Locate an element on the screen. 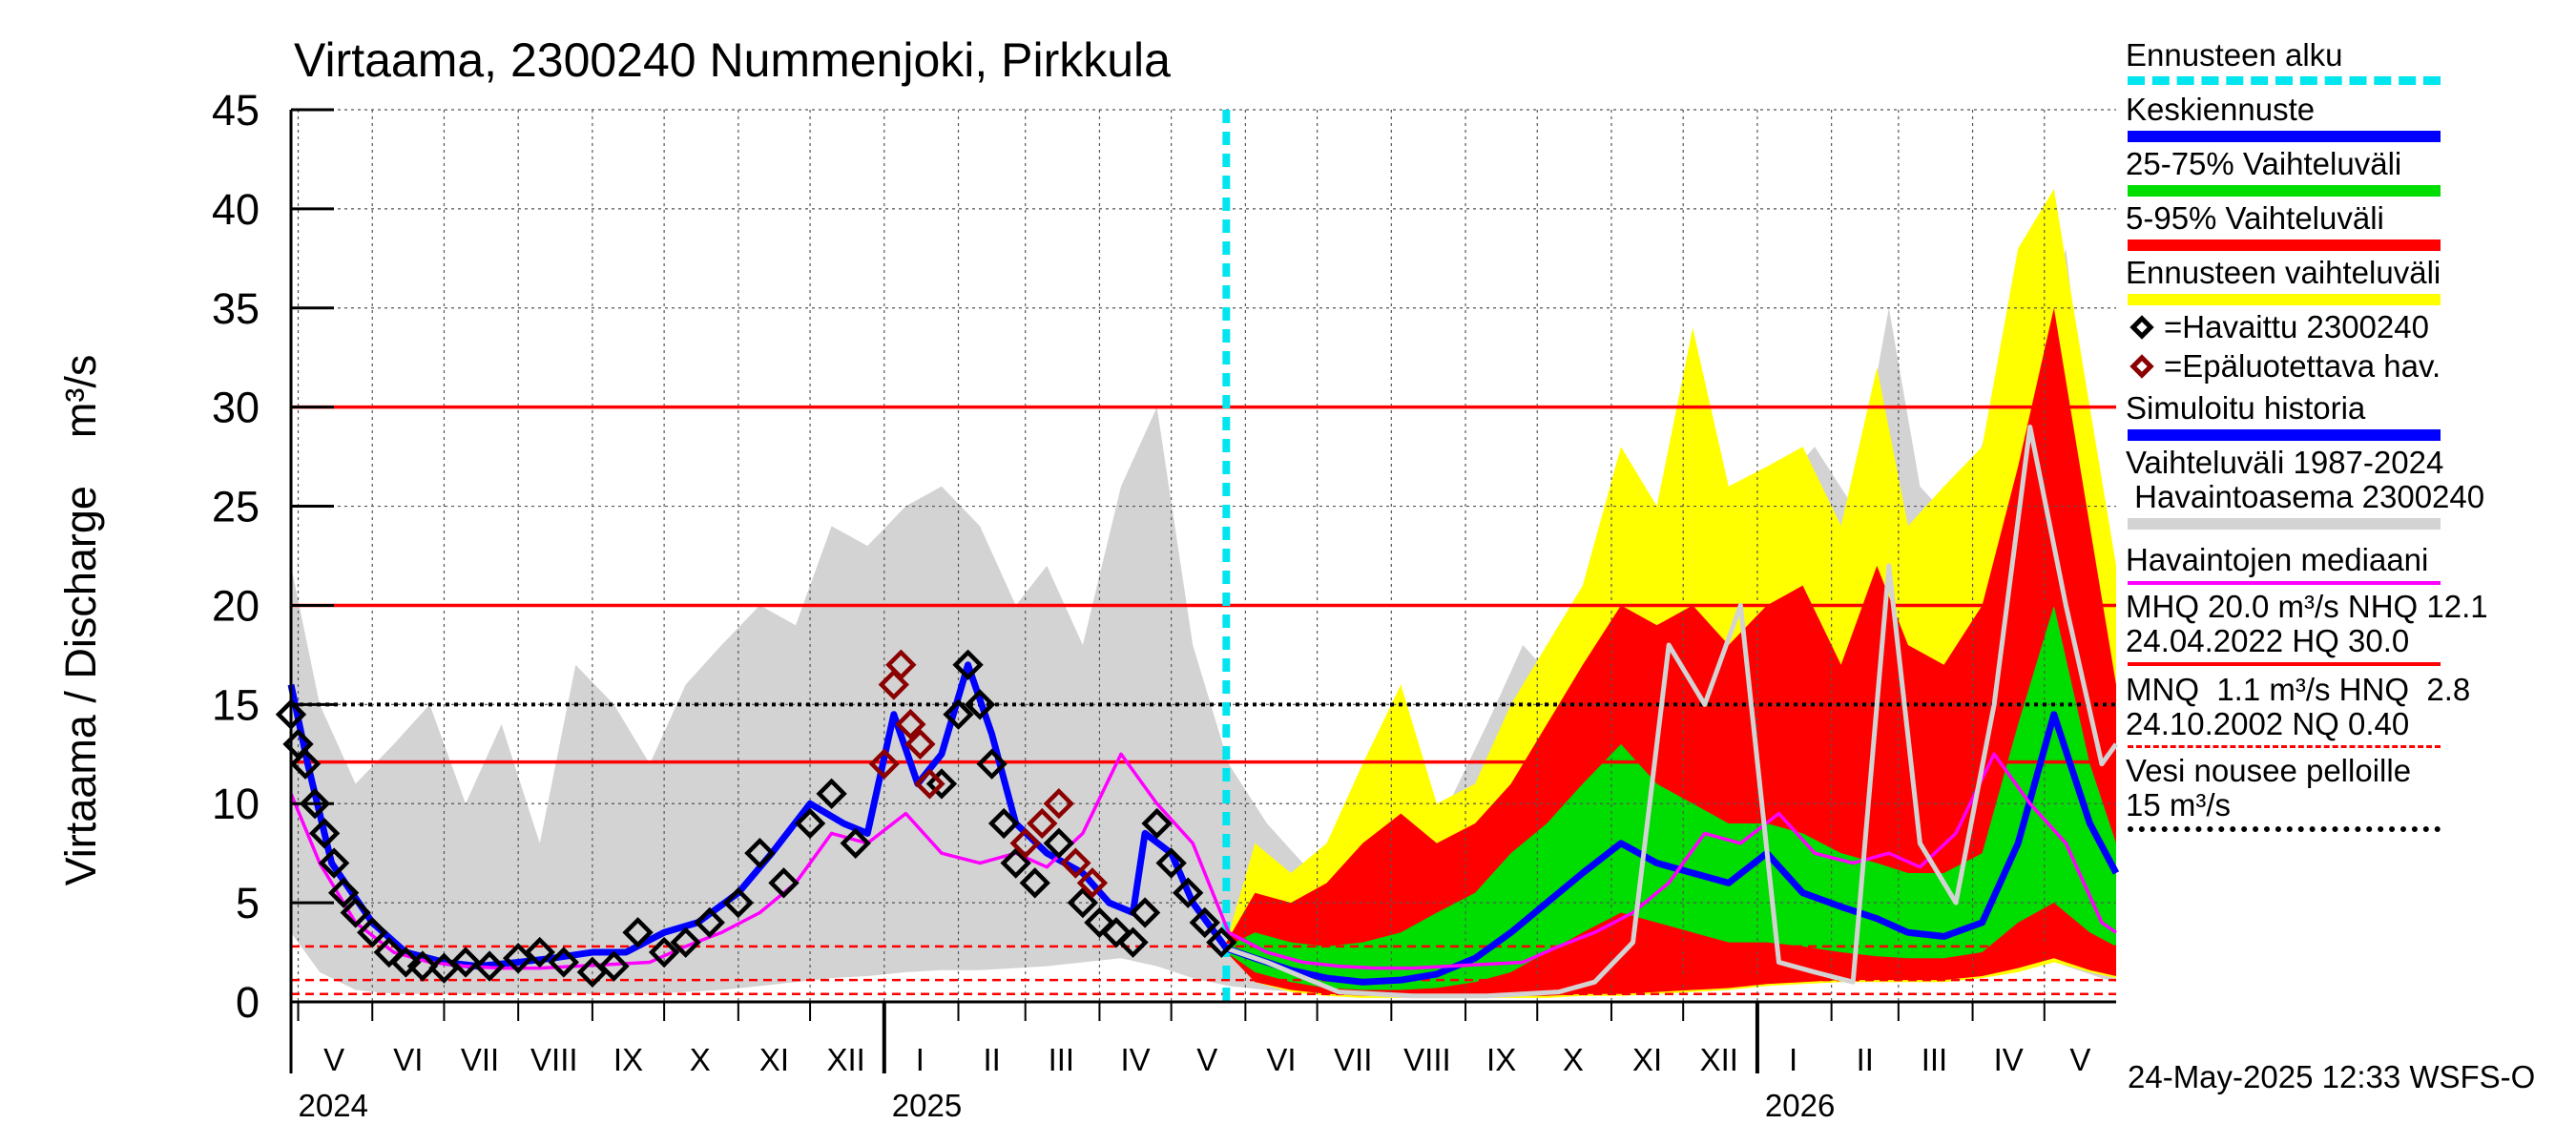 The image size is (2576, 1145). legend-item: Simuloitu historia is located at coordinates (2349, 416).